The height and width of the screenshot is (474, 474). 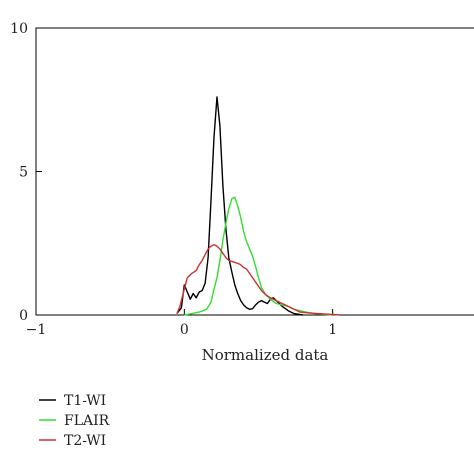 I want to click on y-tick-label: 0, so click(x=23, y=316).